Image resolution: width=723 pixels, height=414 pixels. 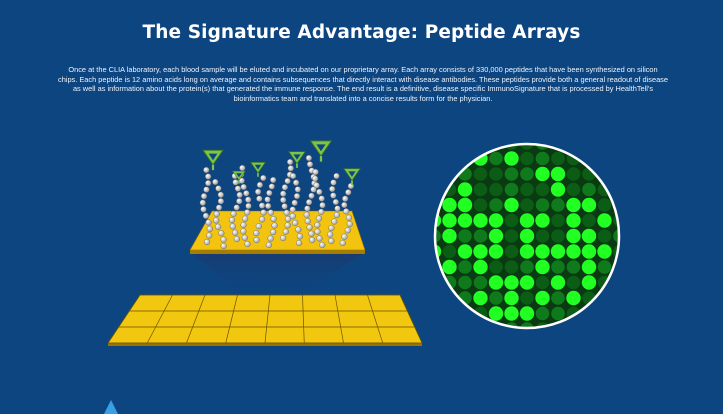 I want to click on antibody-group, so click(x=281, y=162).